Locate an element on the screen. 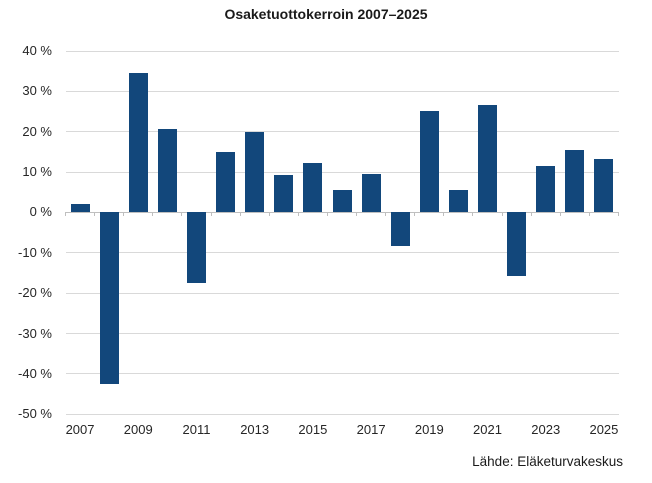 The width and height of the screenshot is (652, 483). x-axis-label: 2021 is located at coordinates (487, 429).